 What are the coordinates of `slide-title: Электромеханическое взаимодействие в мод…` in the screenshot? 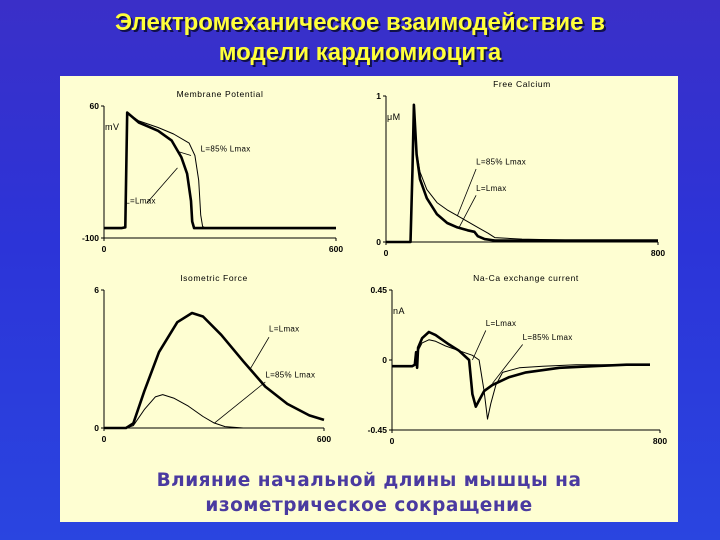 It's located at (360, 38).